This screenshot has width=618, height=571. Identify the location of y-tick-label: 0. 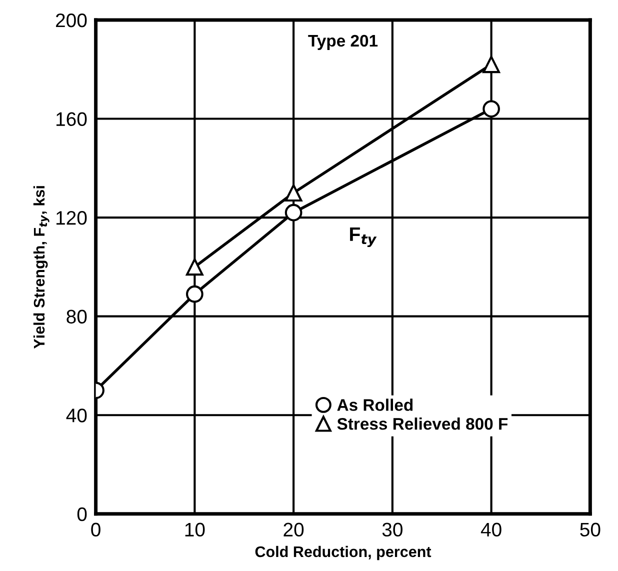
(82, 514).